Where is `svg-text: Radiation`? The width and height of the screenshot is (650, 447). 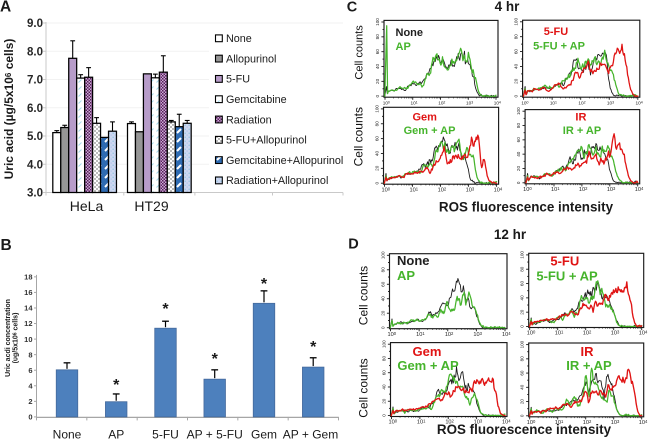
svg-text: Radiation is located at coordinates (249, 120).